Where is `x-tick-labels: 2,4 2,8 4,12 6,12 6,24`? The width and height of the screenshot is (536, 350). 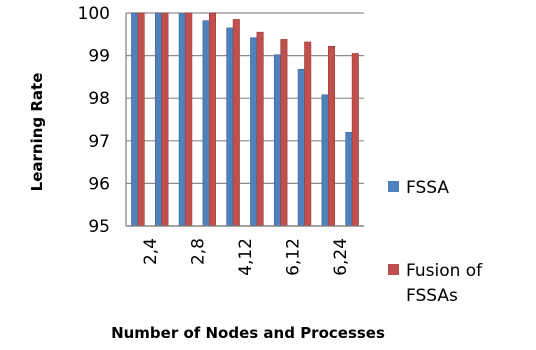
x-tick-labels: 2,4 2,8 4,12 6,12 6,24 is located at coordinates (246, 257).